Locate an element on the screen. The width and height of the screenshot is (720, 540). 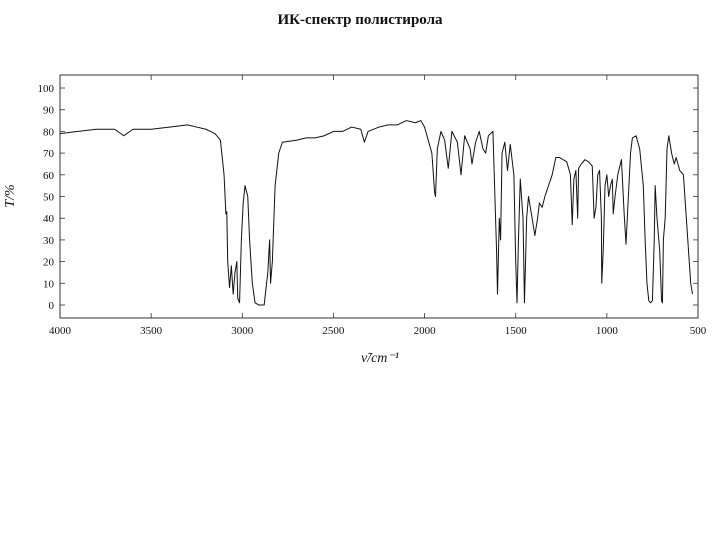
y-tick-label: 90 is located at coordinates (49, 111).